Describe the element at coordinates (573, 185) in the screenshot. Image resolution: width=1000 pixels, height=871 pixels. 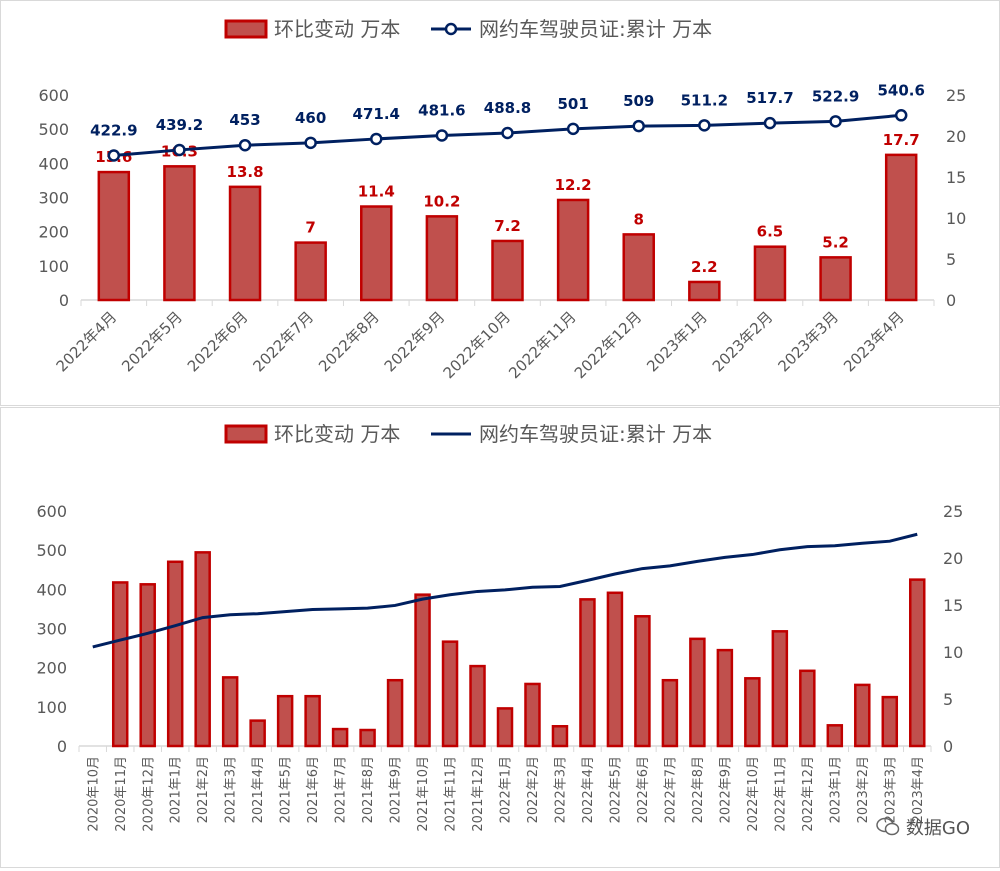
I see `bar-data-label: 12.2` at that location.